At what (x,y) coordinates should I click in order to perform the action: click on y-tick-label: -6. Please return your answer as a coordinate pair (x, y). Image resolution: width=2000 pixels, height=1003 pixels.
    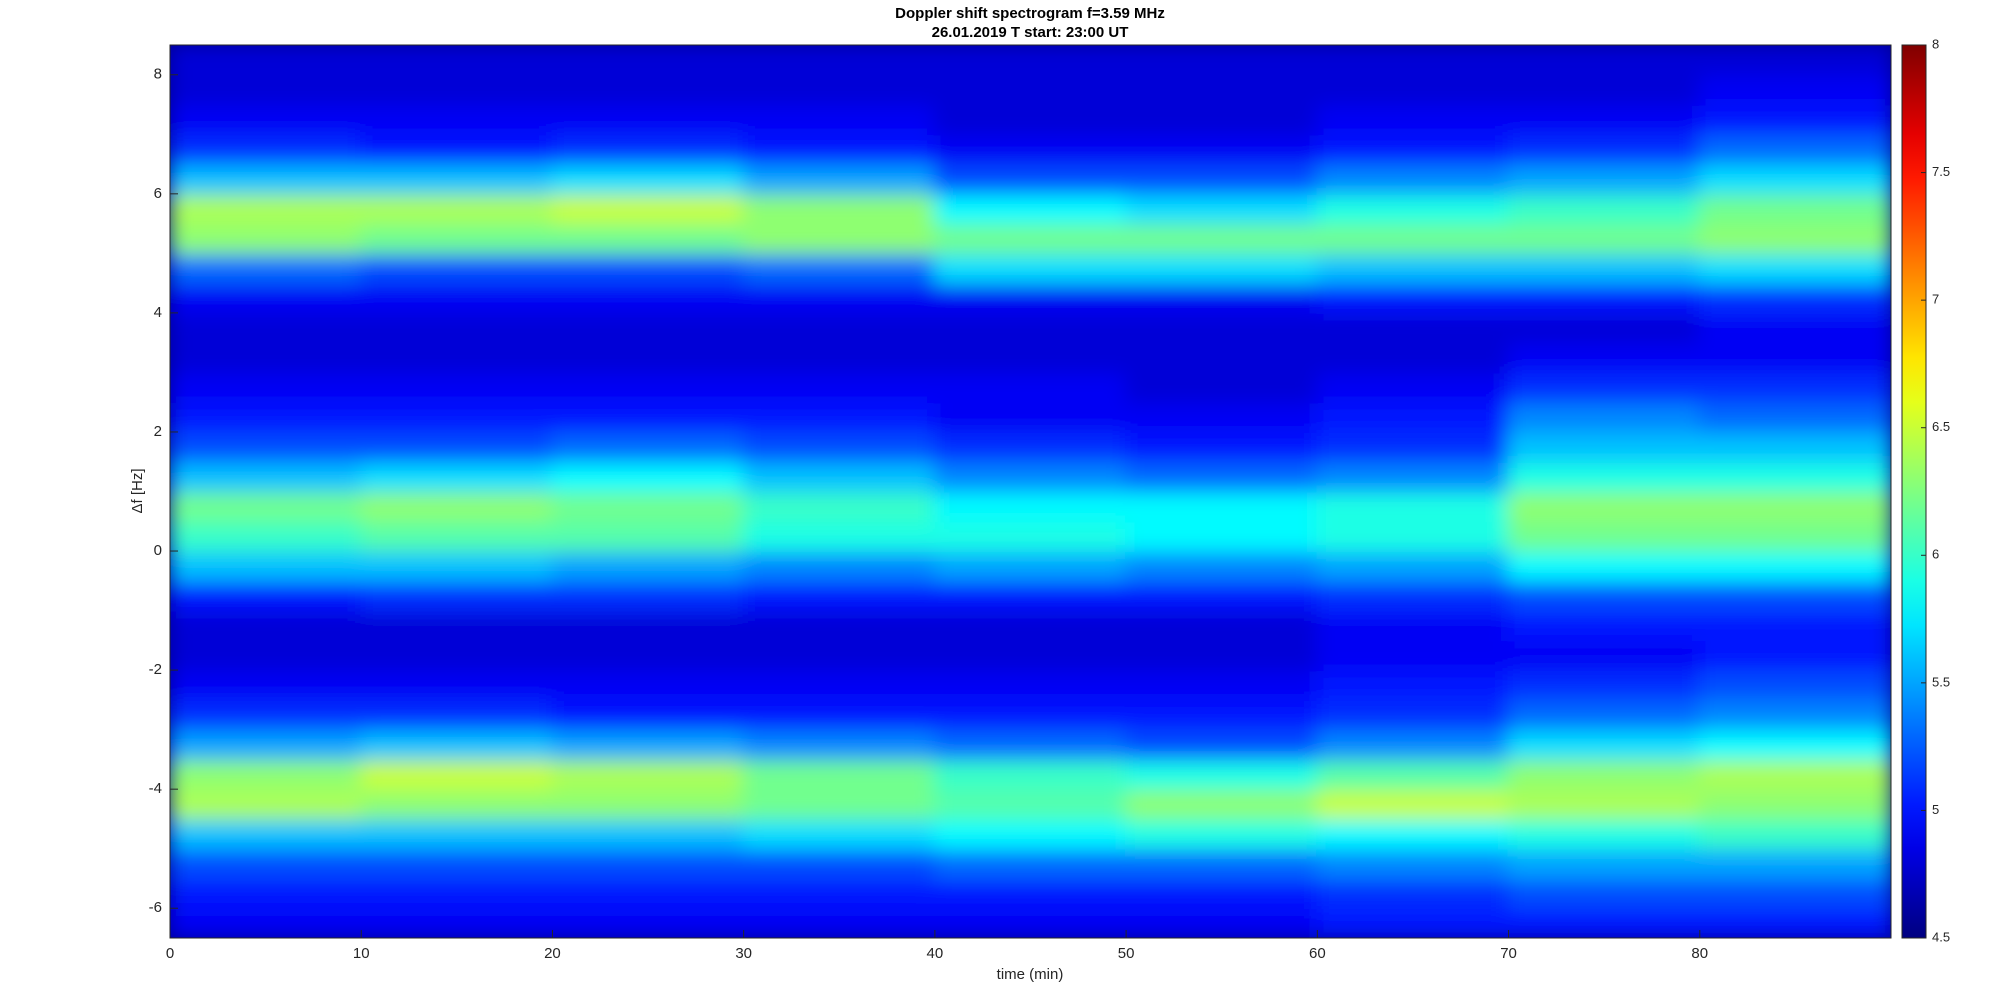
    Looking at the image, I should click on (155, 907).